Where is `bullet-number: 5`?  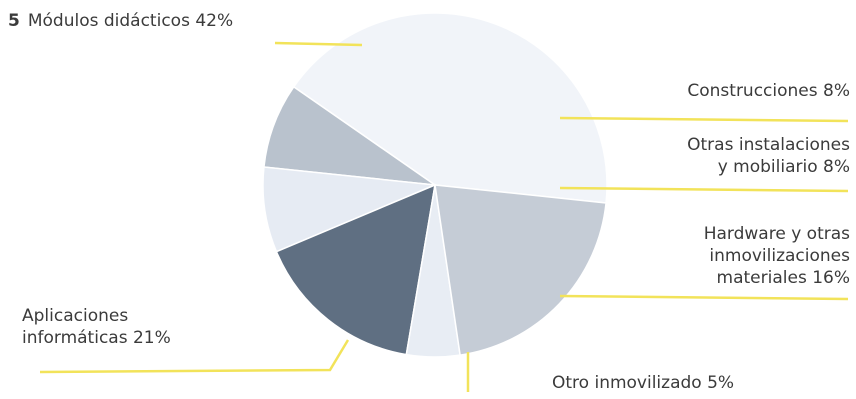
bullet-number: 5 is located at coordinates (14, 21).